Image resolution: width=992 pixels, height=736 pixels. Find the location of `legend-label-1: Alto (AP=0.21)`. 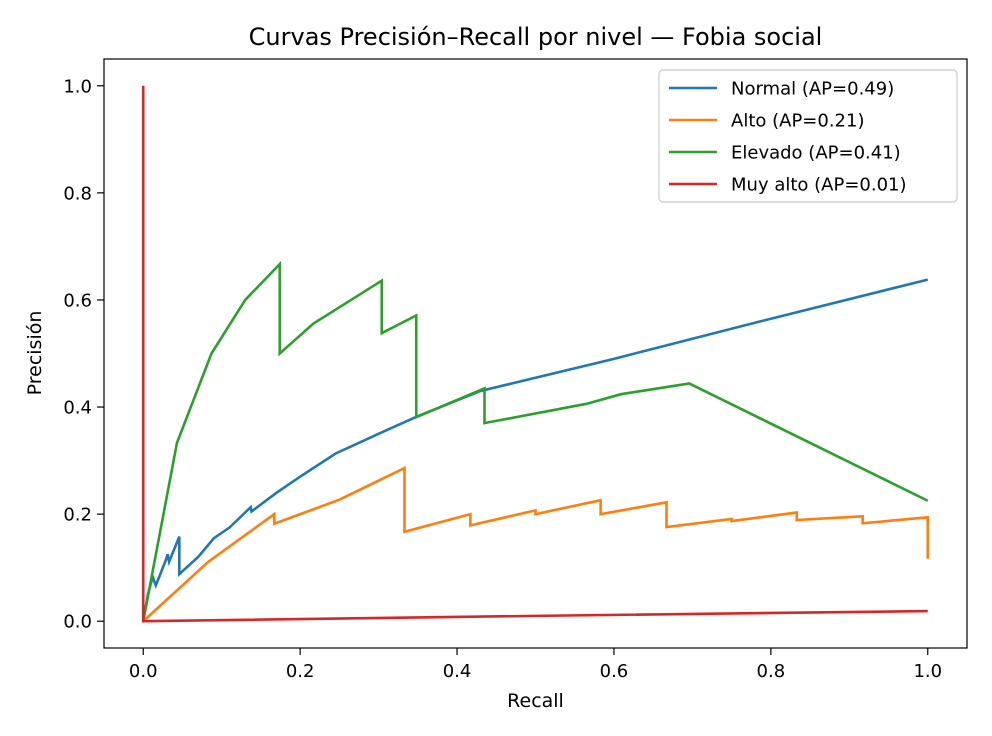

legend-label-1: Alto (AP=0.21) is located at coordinates (797, 121).